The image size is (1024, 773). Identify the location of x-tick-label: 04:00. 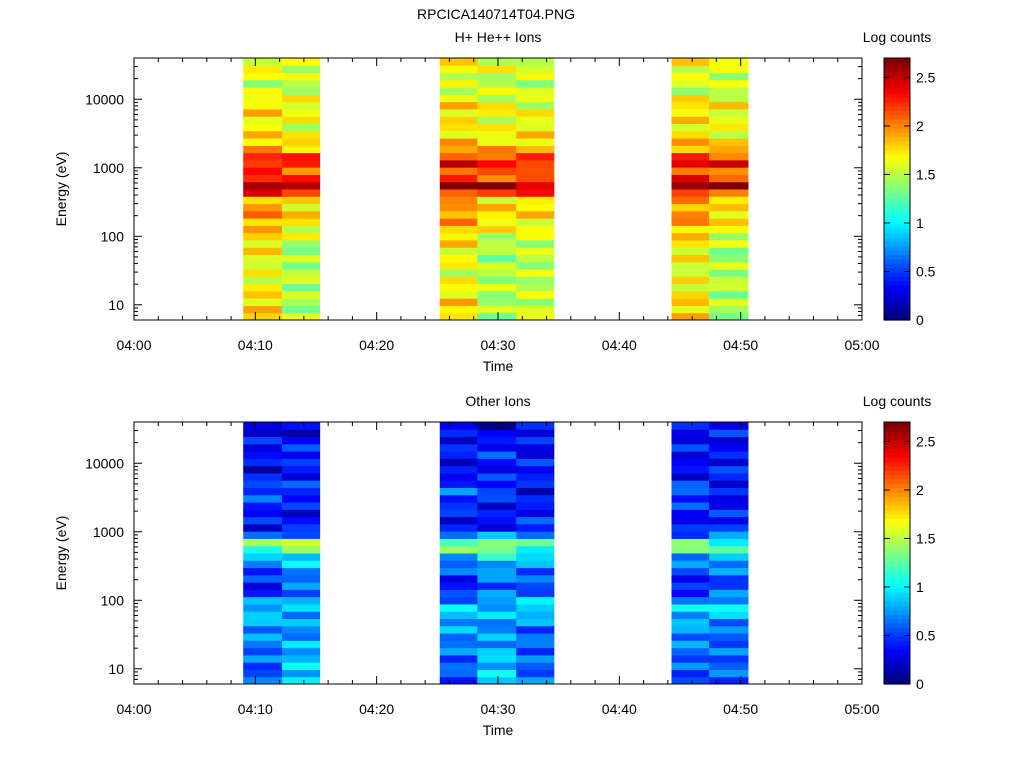
(133, 345).